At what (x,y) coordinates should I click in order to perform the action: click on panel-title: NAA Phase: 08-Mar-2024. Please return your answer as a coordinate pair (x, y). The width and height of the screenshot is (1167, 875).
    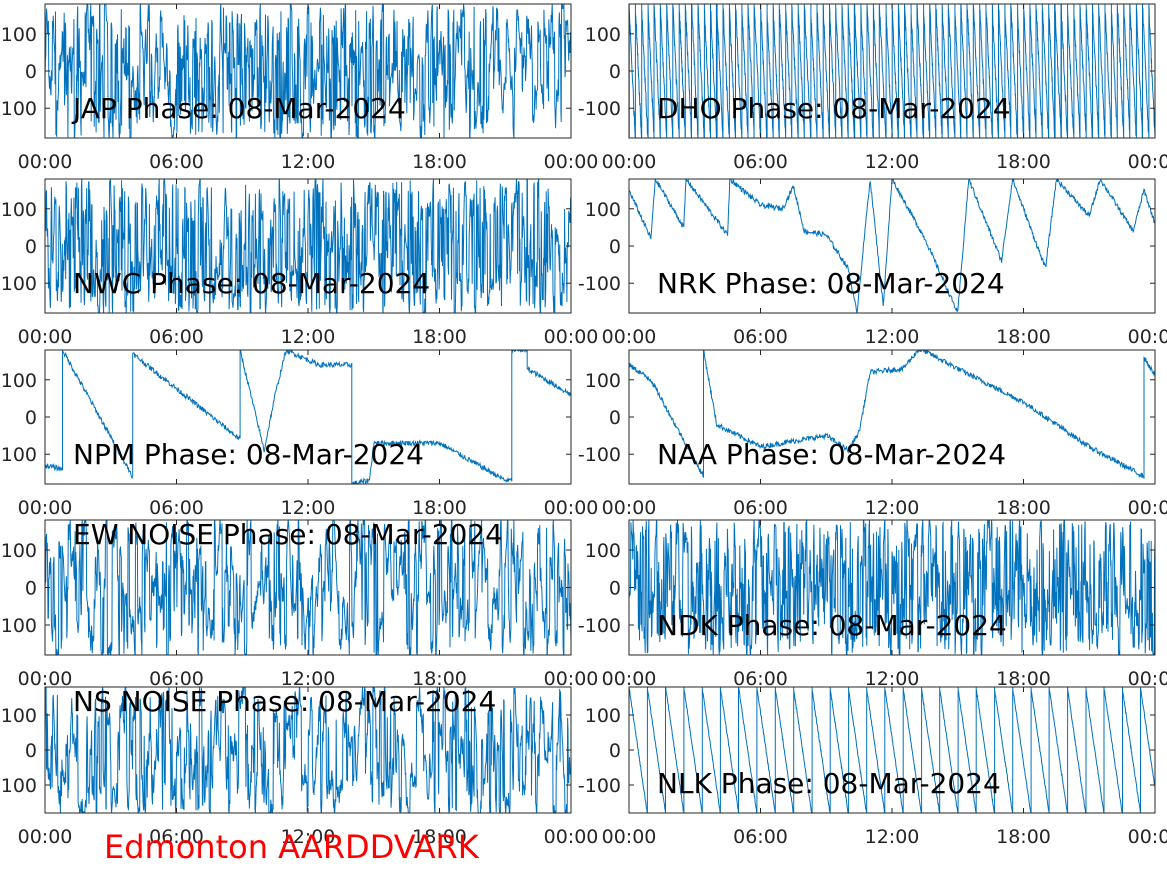
    Looking at the image, I should click on (831, 454).